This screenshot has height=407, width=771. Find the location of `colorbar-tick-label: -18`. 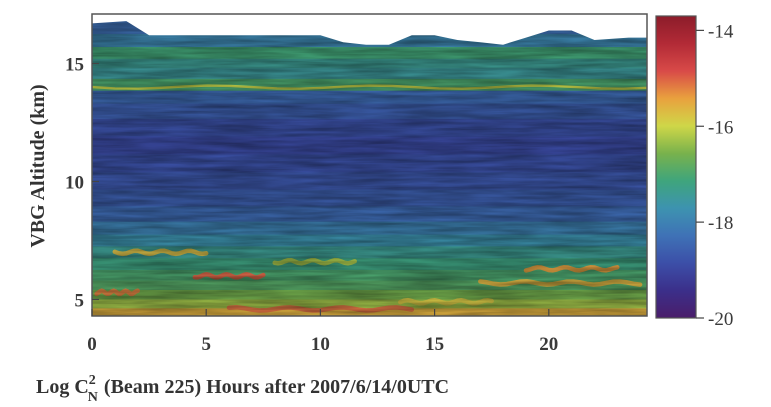

colorbar-tick-label: -18 is located at coordinates (720, 223).